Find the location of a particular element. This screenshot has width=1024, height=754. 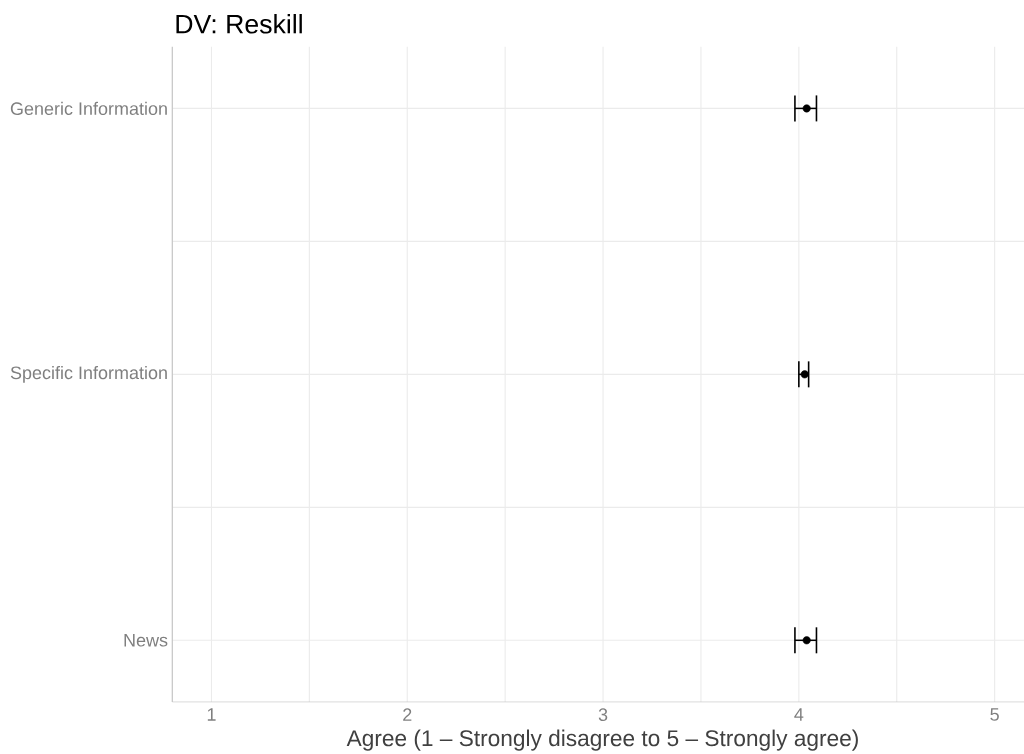

x-tick-label: 3 is located at coordinates (603, 715).